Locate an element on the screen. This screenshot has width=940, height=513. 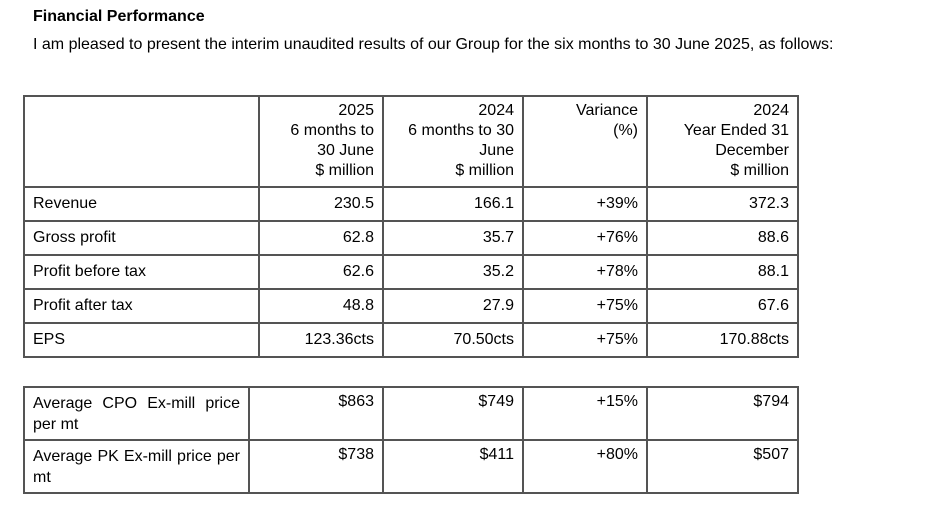
value-2025-h1: 230.5 is located at coordinates (321, 204).